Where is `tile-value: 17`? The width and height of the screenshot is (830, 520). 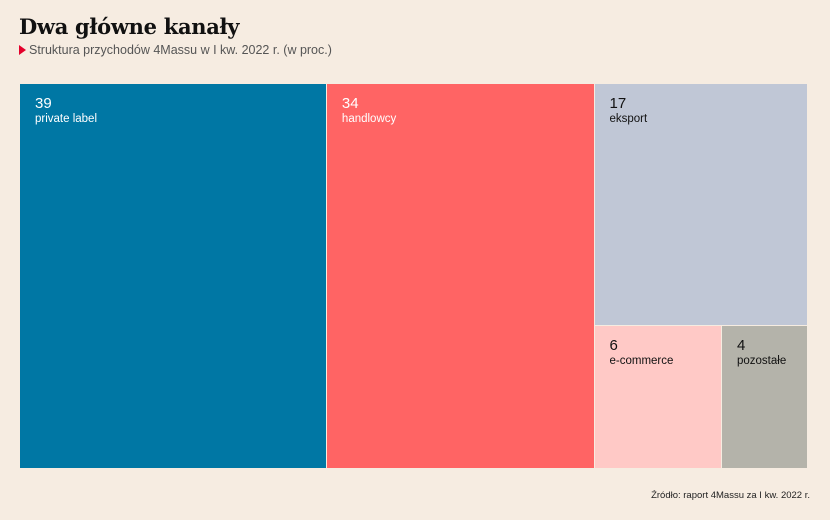 tile-value: 17 is located at coordinates (618, 103).